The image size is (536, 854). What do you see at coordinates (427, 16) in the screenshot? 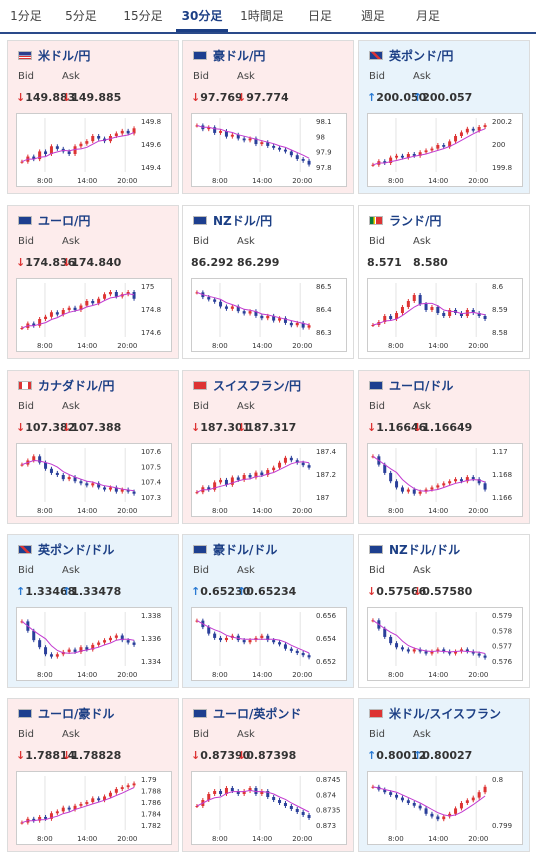
I see `tab-7: 月足` at bounding box center [427, 16].